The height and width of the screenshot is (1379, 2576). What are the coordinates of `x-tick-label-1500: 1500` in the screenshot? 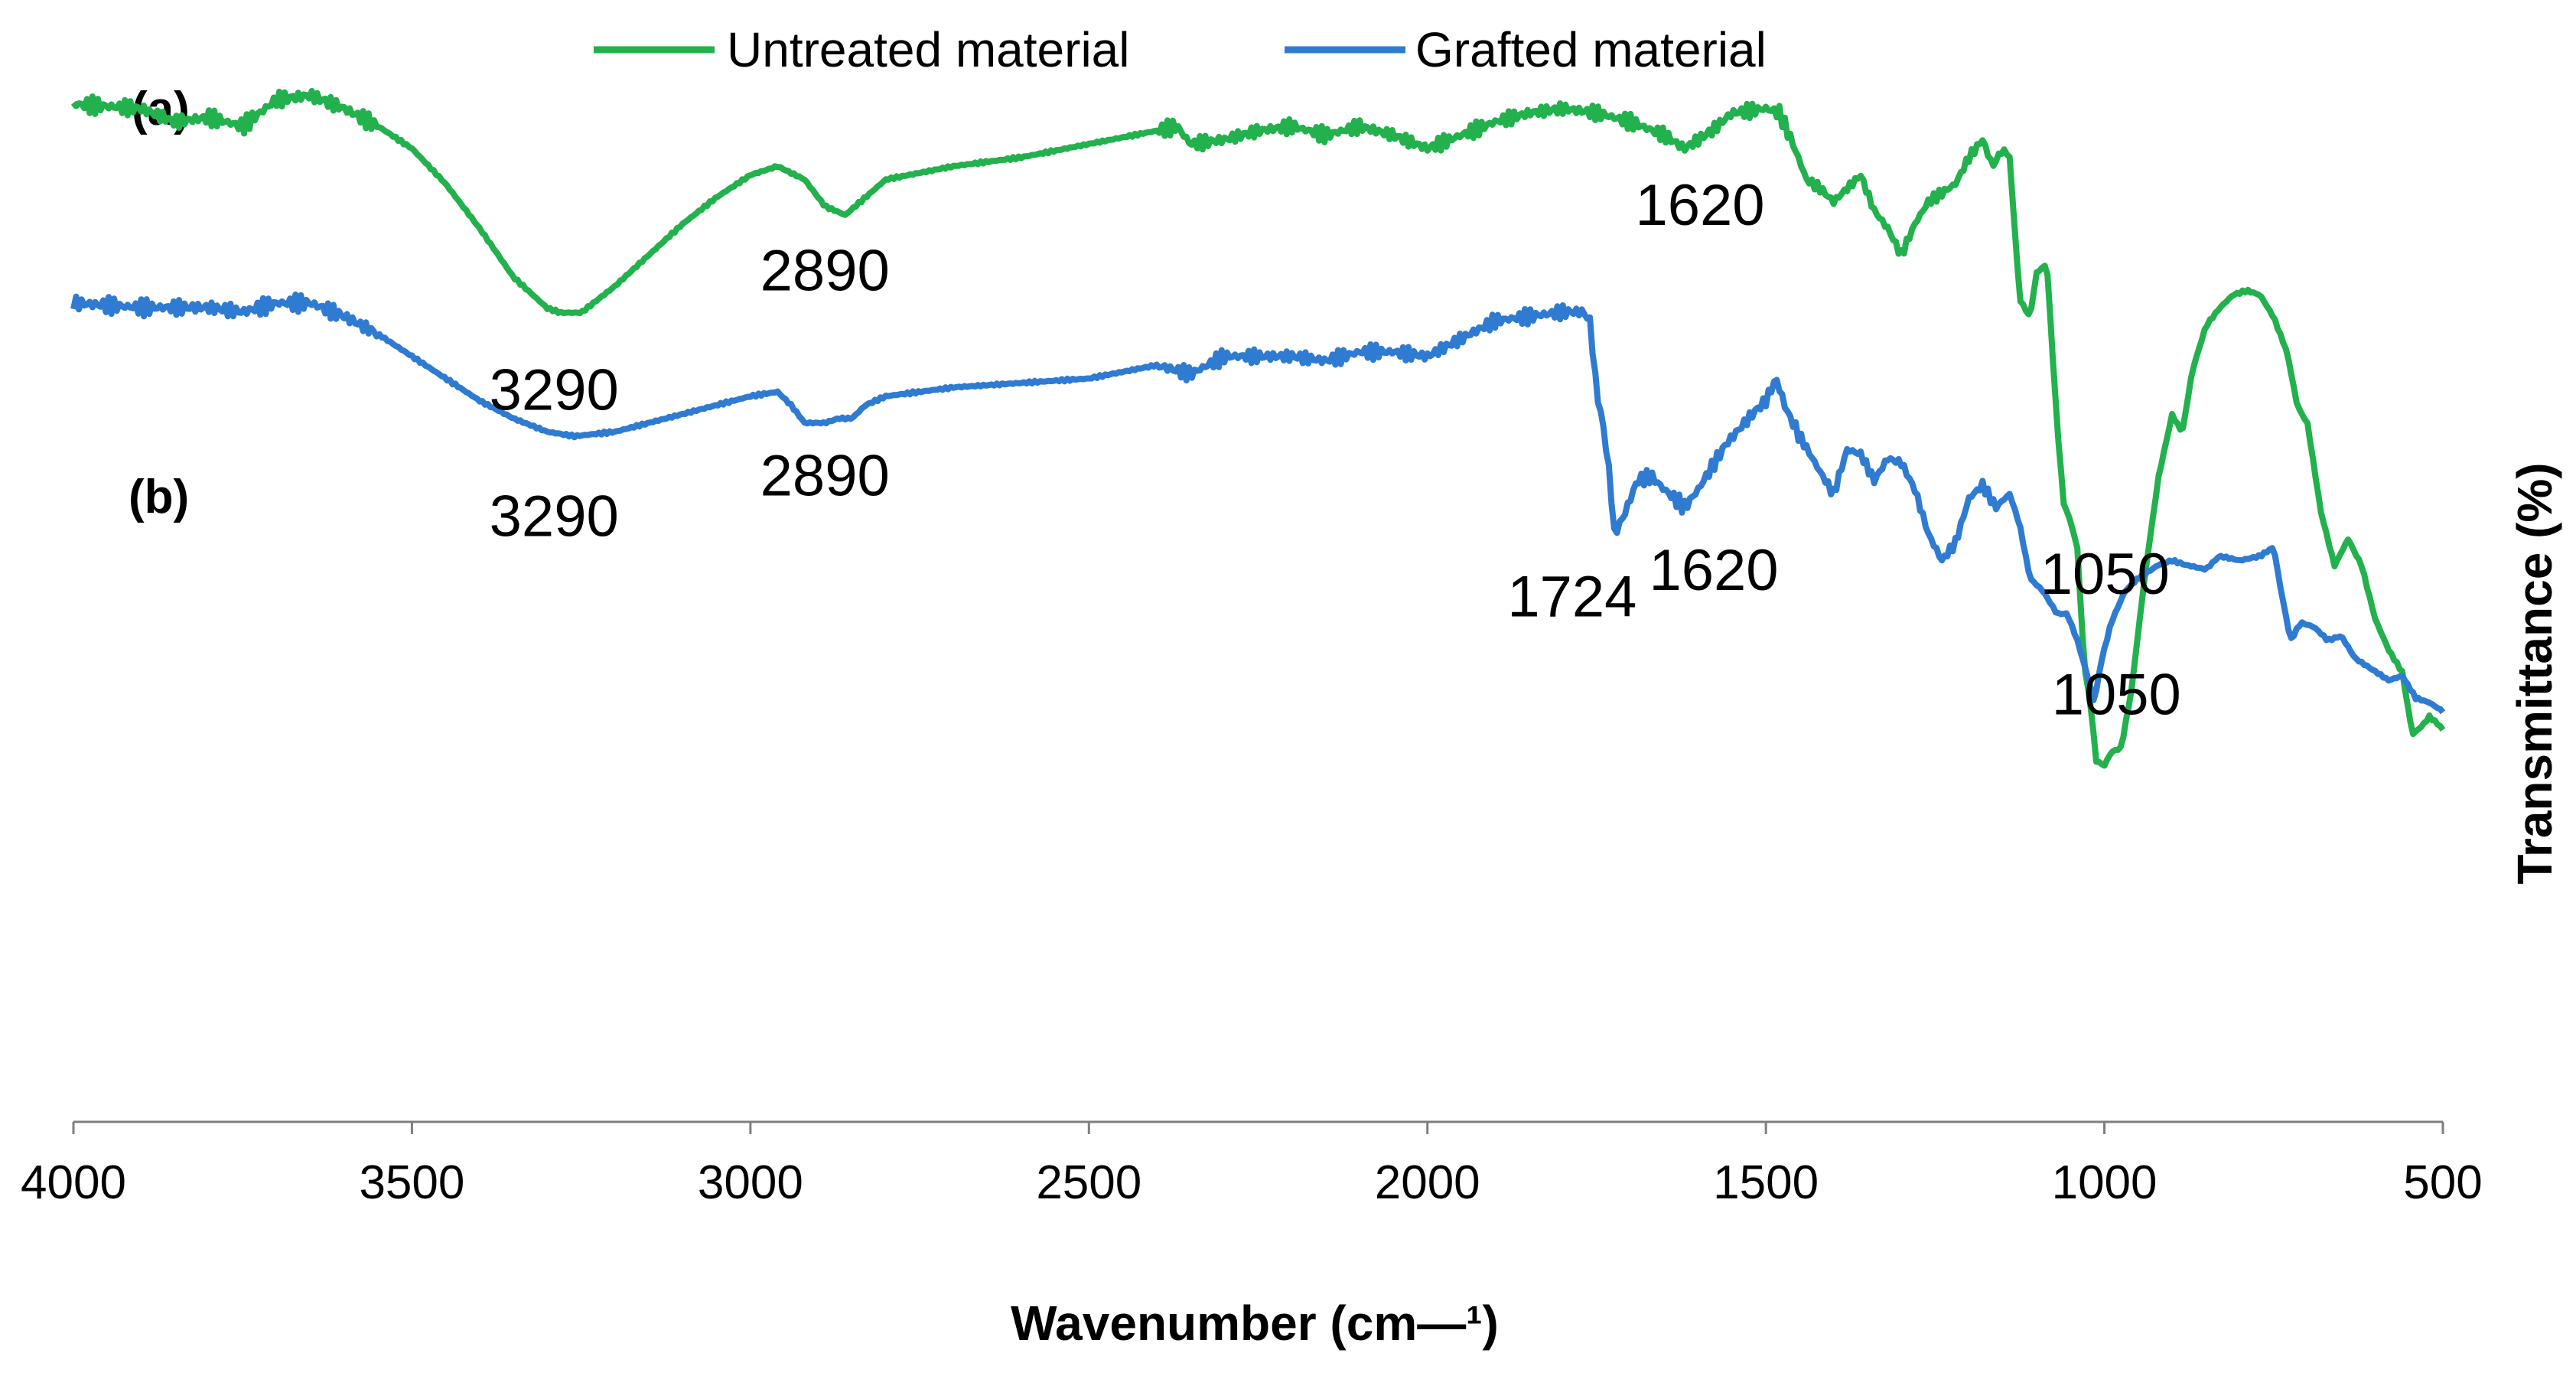 It's located at (1766, 1182).